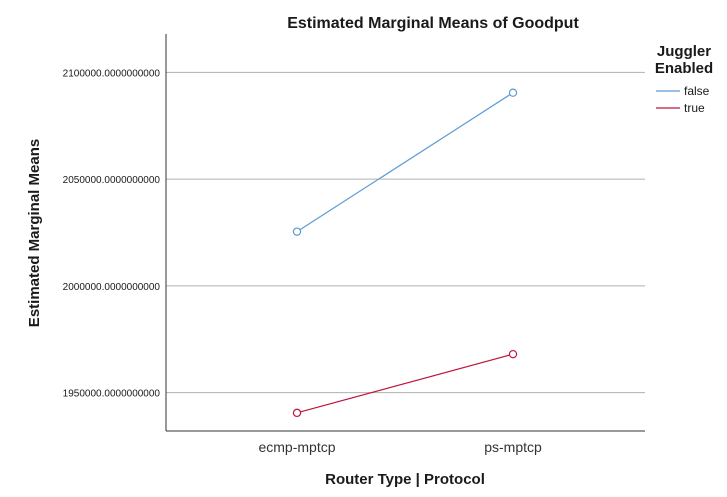 Image resolution: width=727 pixels, height=497 pixels. I want to click on y-tick-label: 2100000.0000000000, so click(112, 73).